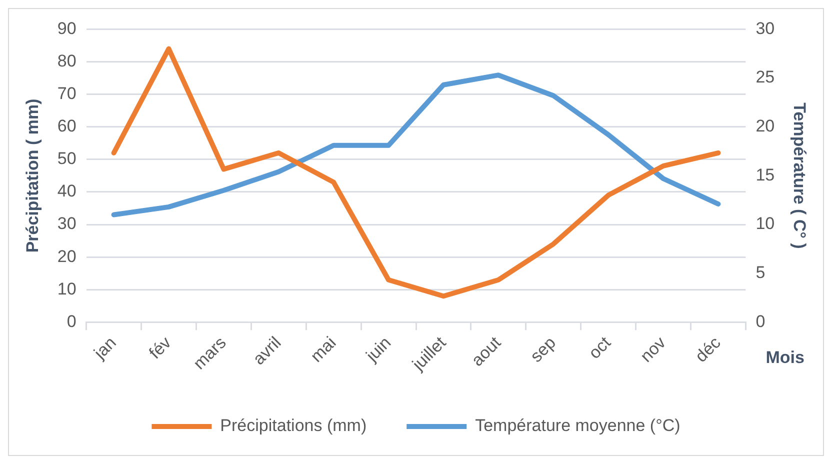 The width and height of the screenshot is (832, 464). What do you see at coordinates (543, 349) in the screenshot?
I see `x-tick-label: sep` at bounding box center [543, 349].